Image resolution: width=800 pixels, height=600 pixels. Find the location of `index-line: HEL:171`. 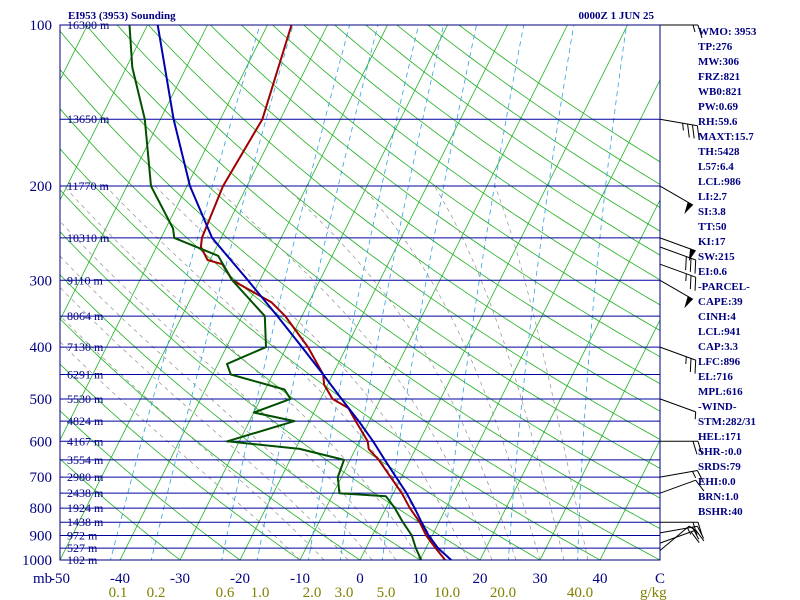

index-line: HEL:171 is located at coordinates (719, 437).